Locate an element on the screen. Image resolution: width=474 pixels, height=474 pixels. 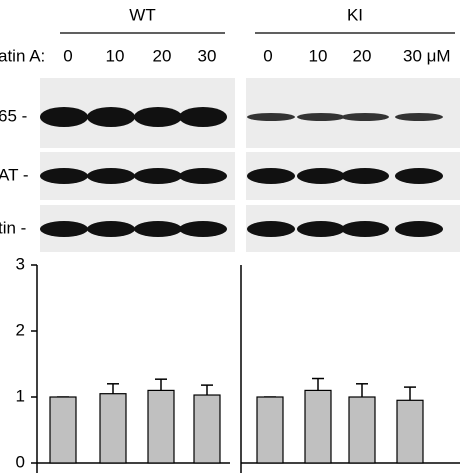
y-tick-label: 2 is located at coordinates (20, 329).